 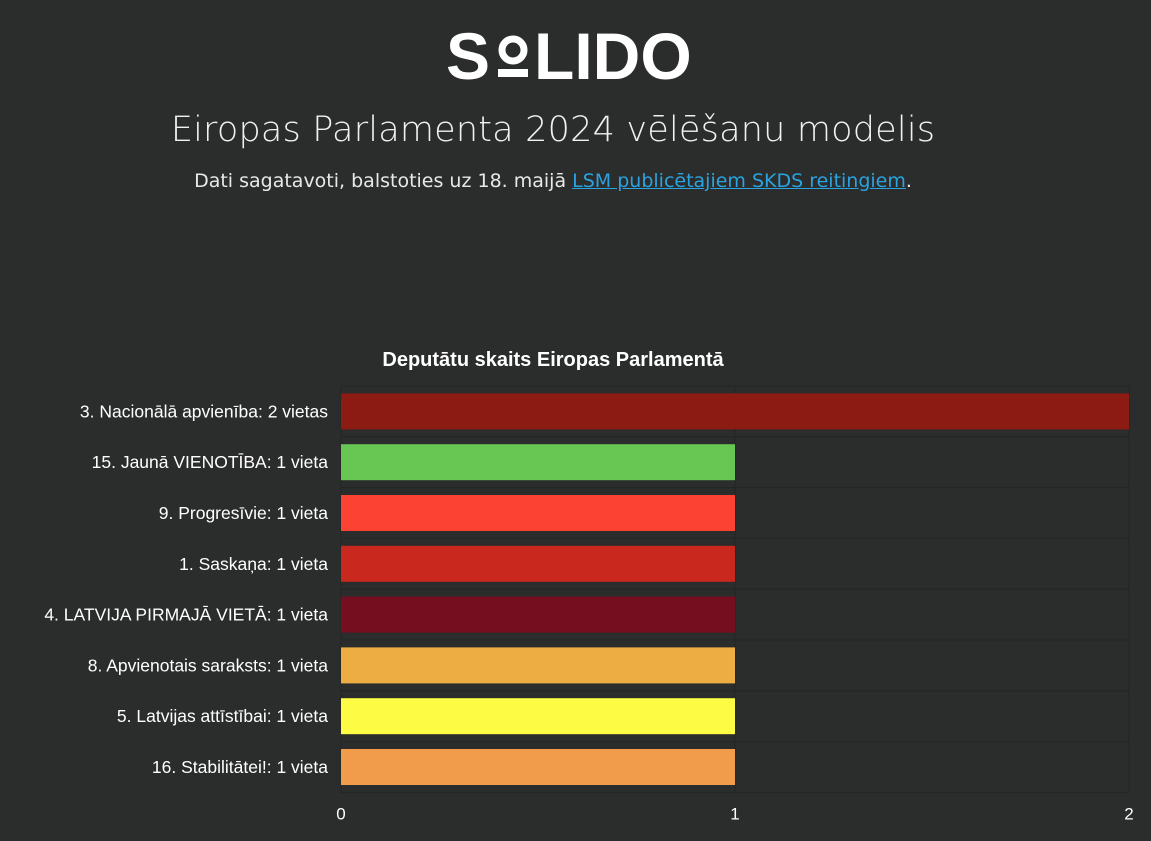 I want to click on x-tick-label: 1, so click(x=734, y=813).